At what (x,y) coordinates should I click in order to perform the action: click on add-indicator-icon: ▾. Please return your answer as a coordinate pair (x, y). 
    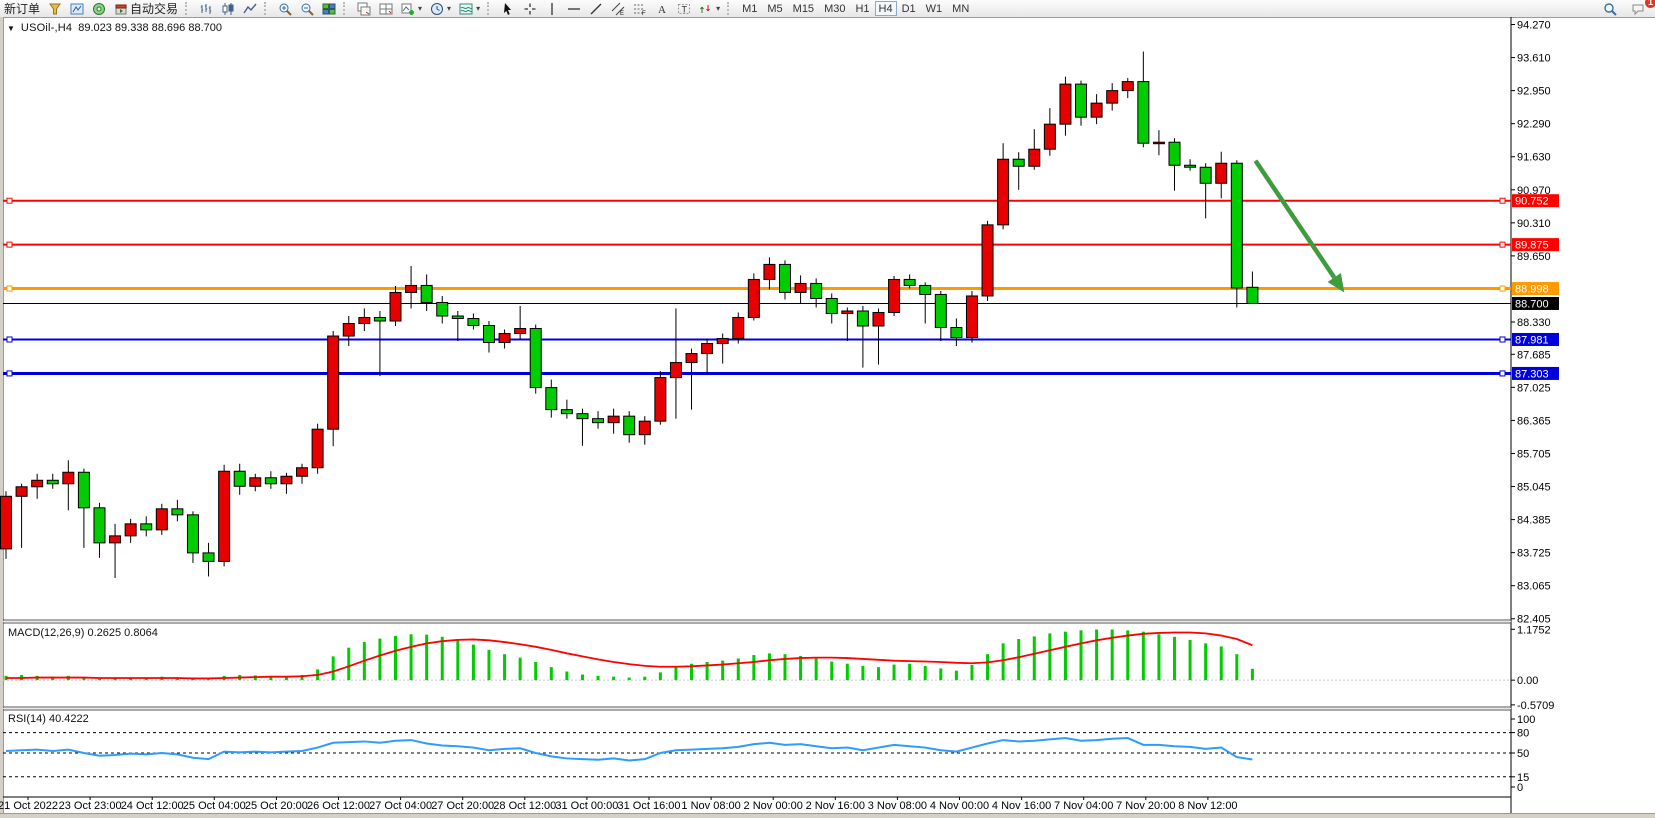
    Looking at the image, I should click on (411, 8).